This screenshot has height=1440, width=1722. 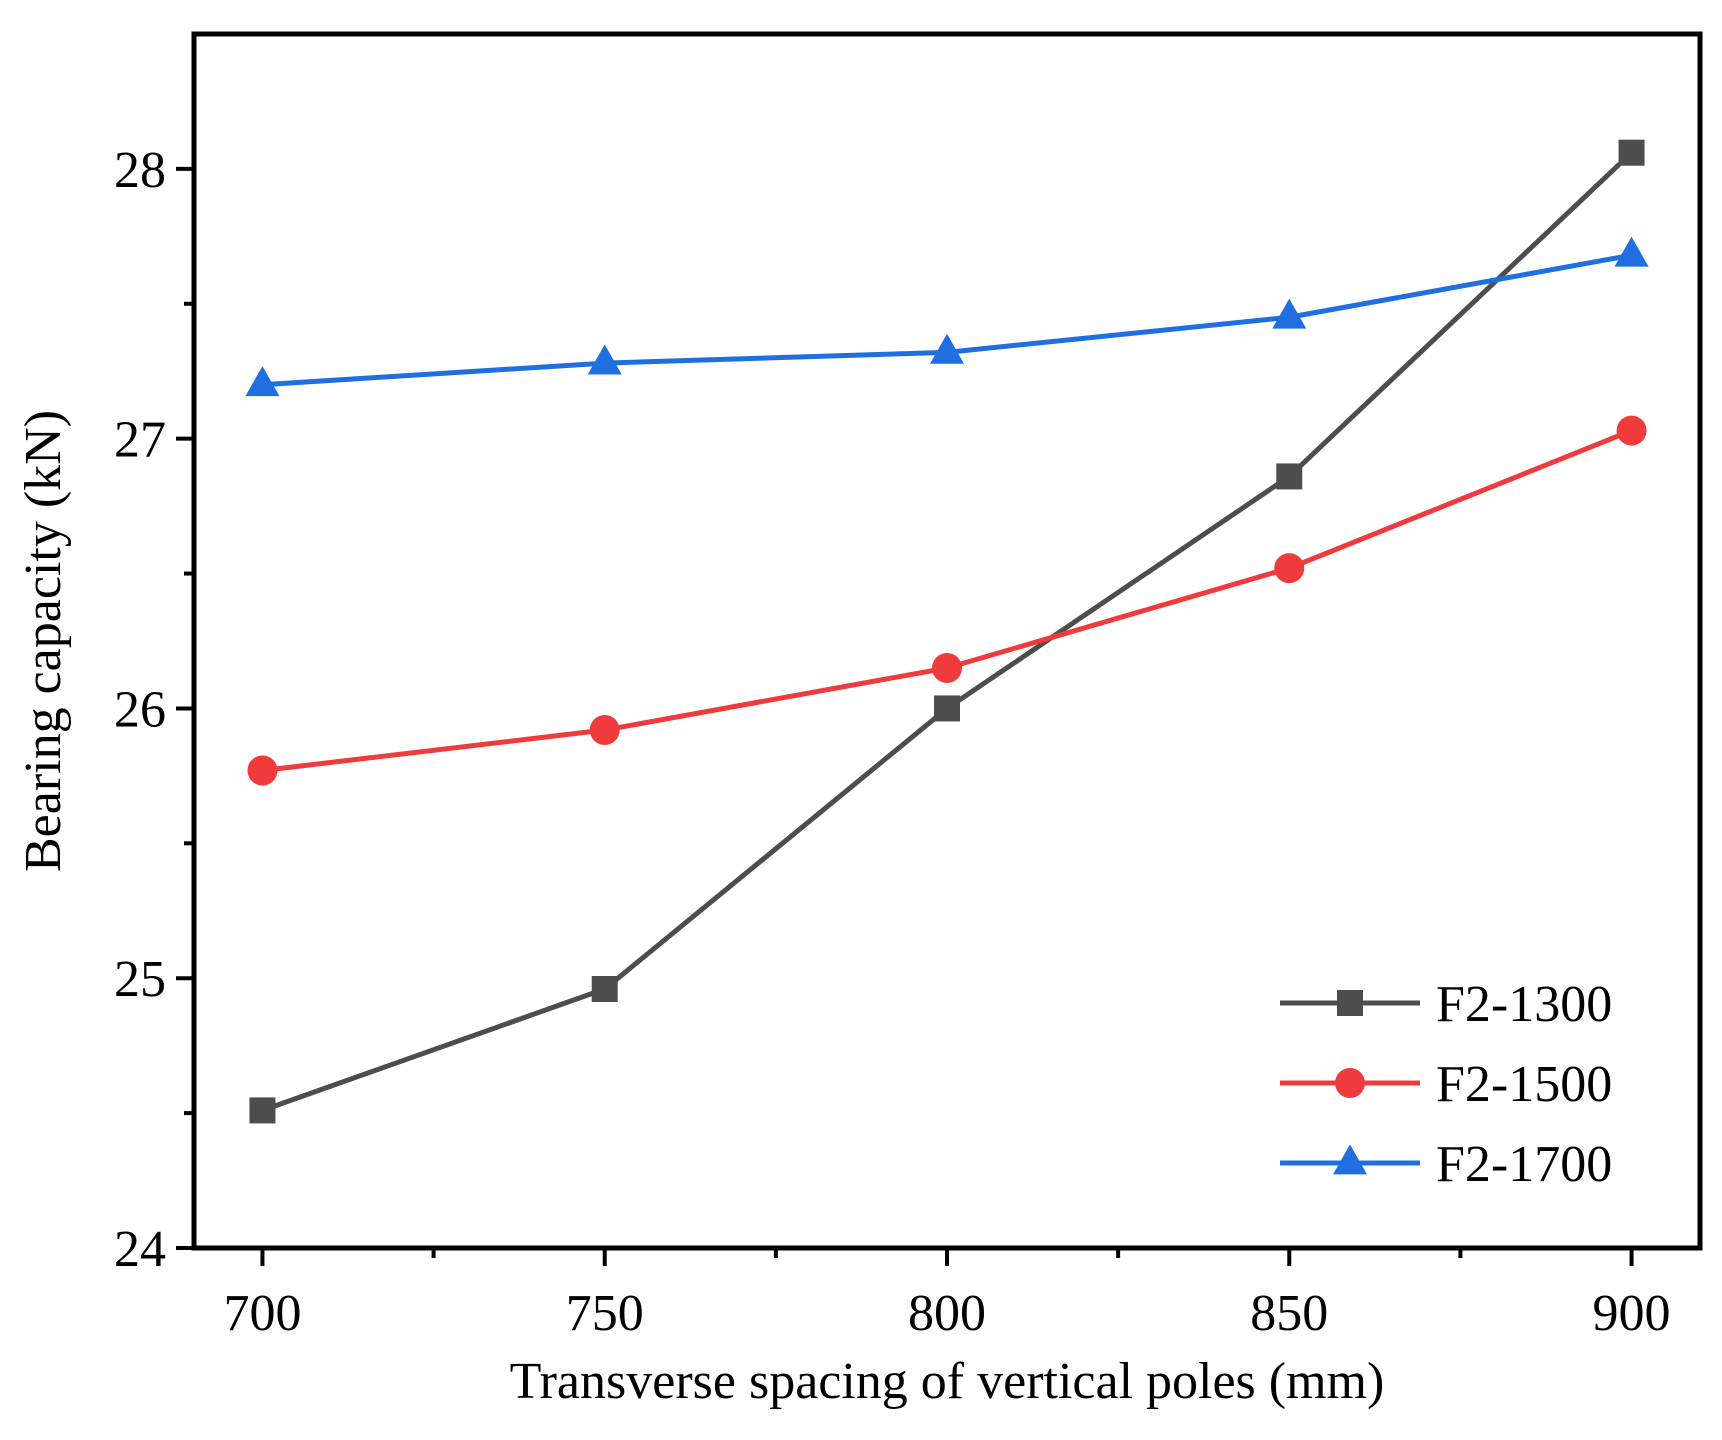 I want to click on legend-marker-triangle, so click(x=1350, y=1159).